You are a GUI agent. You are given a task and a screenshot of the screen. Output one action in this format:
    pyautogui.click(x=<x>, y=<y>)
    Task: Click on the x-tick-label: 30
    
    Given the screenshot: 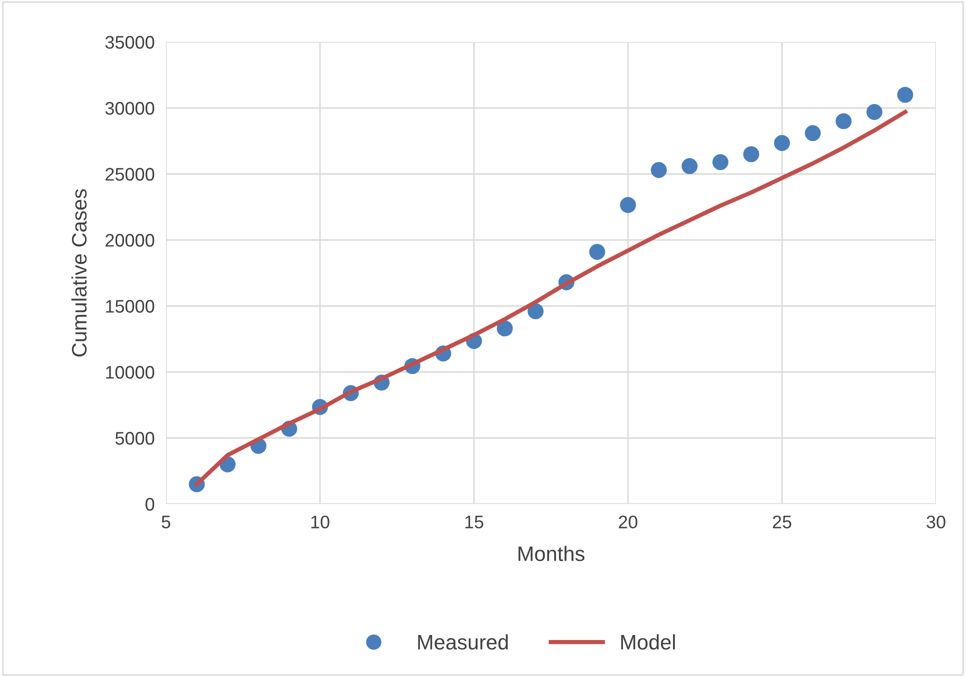 What is the action you would take?
    pyautogui.click(x=936, y=522)
    